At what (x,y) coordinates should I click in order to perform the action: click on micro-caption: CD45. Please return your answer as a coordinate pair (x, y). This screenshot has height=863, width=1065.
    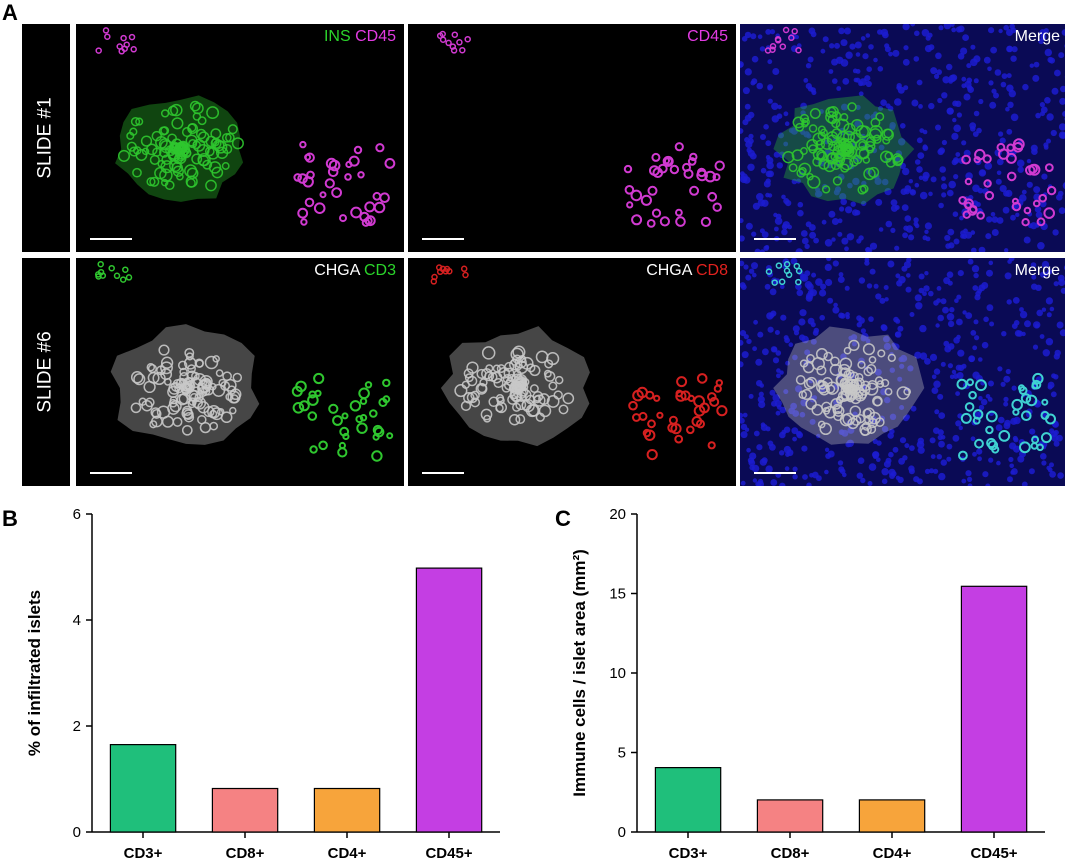
    Looking at the image, I should click on (707, 37).